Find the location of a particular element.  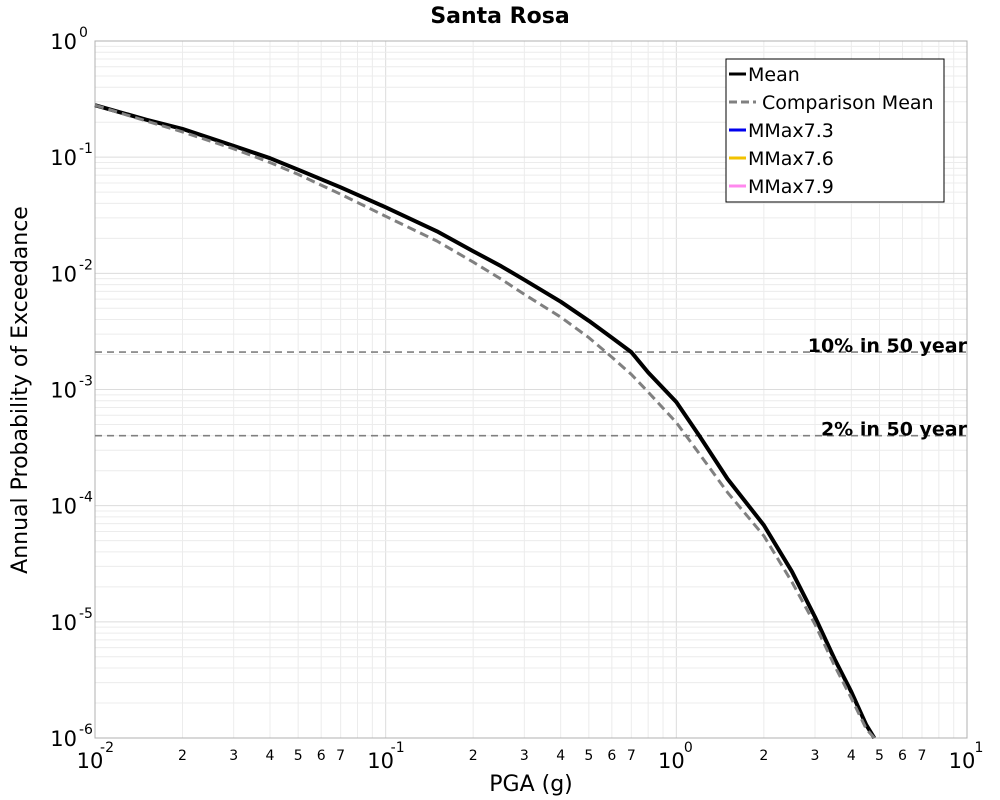

chart-title: Santa Rosa is located at coordinates (499, 16).